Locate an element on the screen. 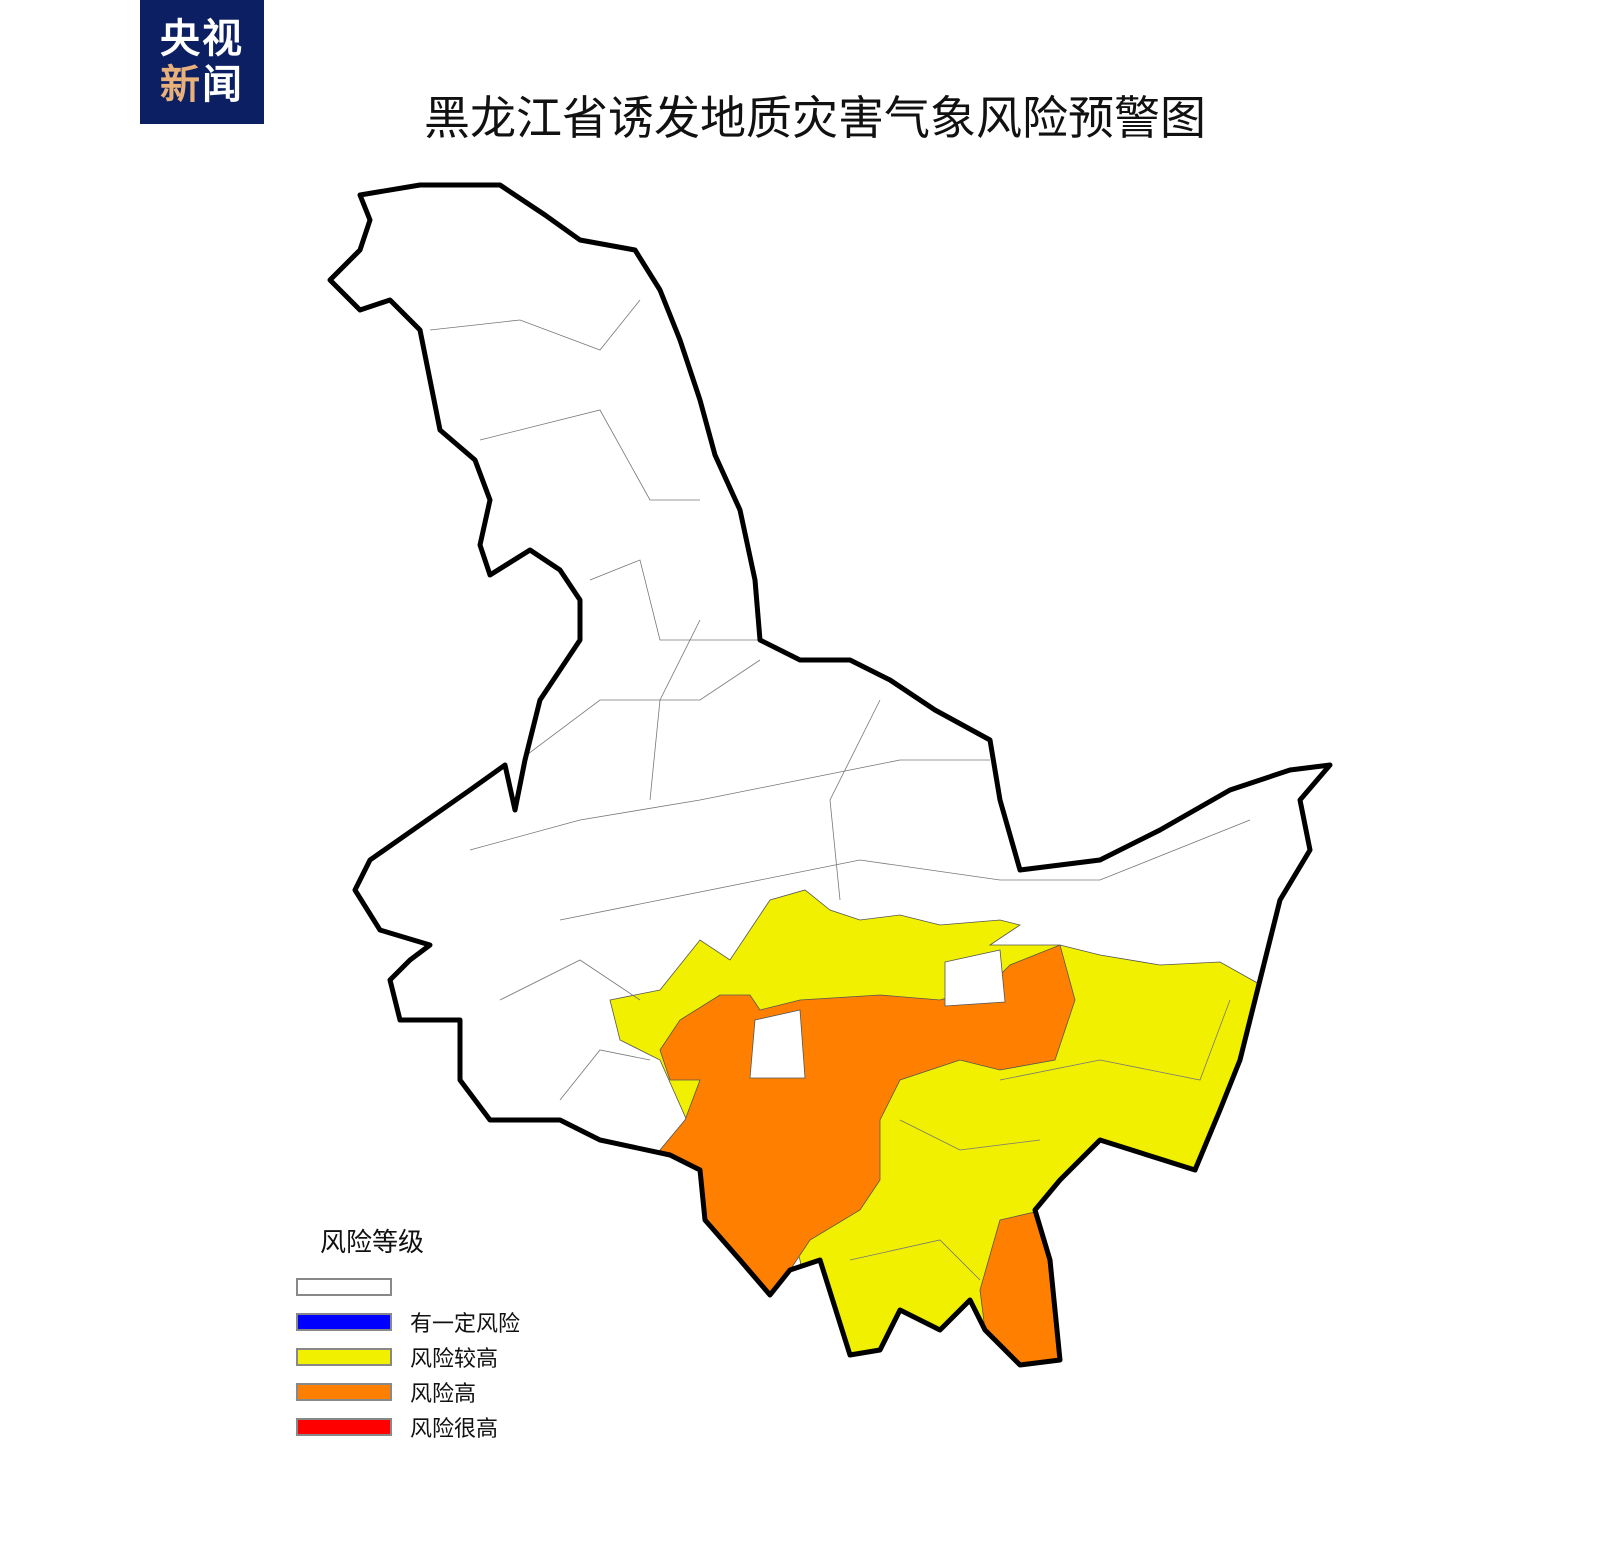 This screenshot has width=1614, height=1559. logo-char: 闻 is located at coordinates (223, 85).